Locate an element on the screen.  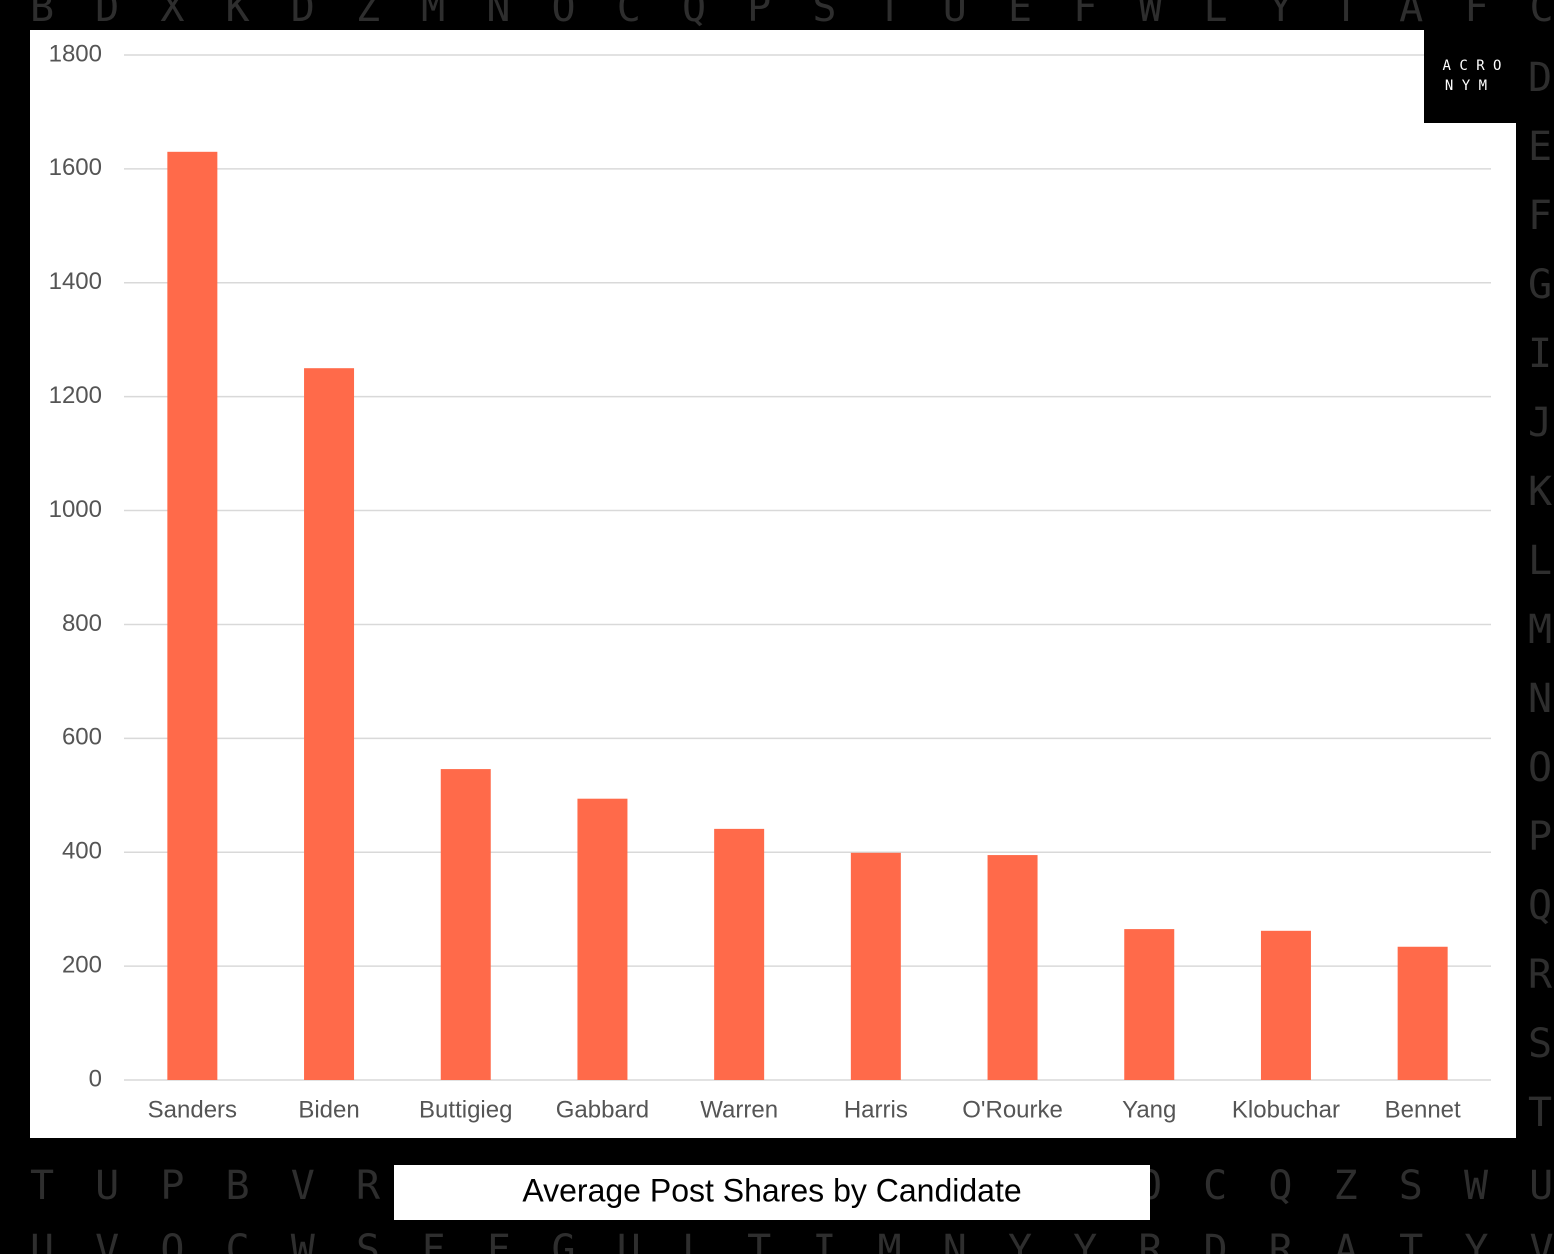
y-tick-label: 1400 is located at coordinates (75, 281).